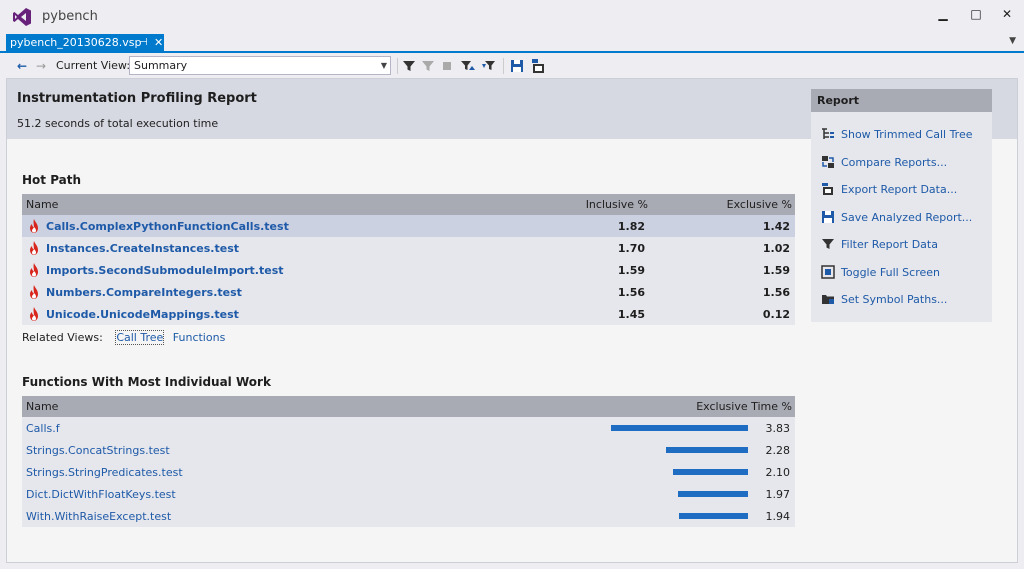  What do you see at coordinates (489, 66) in the screenshot?
I see `filter-options-icon` at bounding box center [489, 66].